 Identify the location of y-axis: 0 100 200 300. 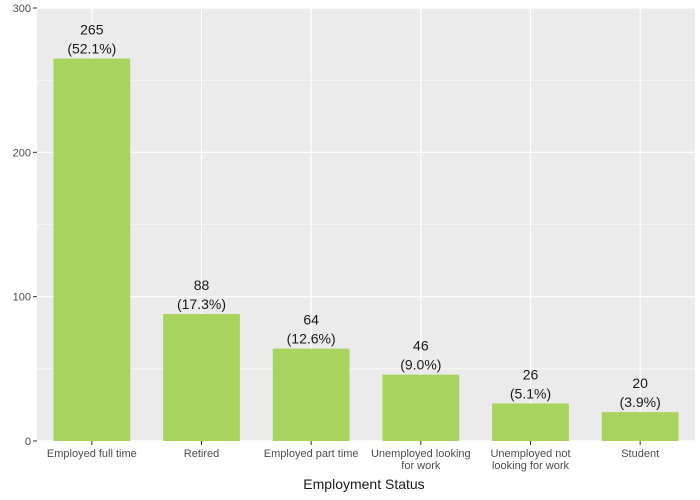
(25, 225).